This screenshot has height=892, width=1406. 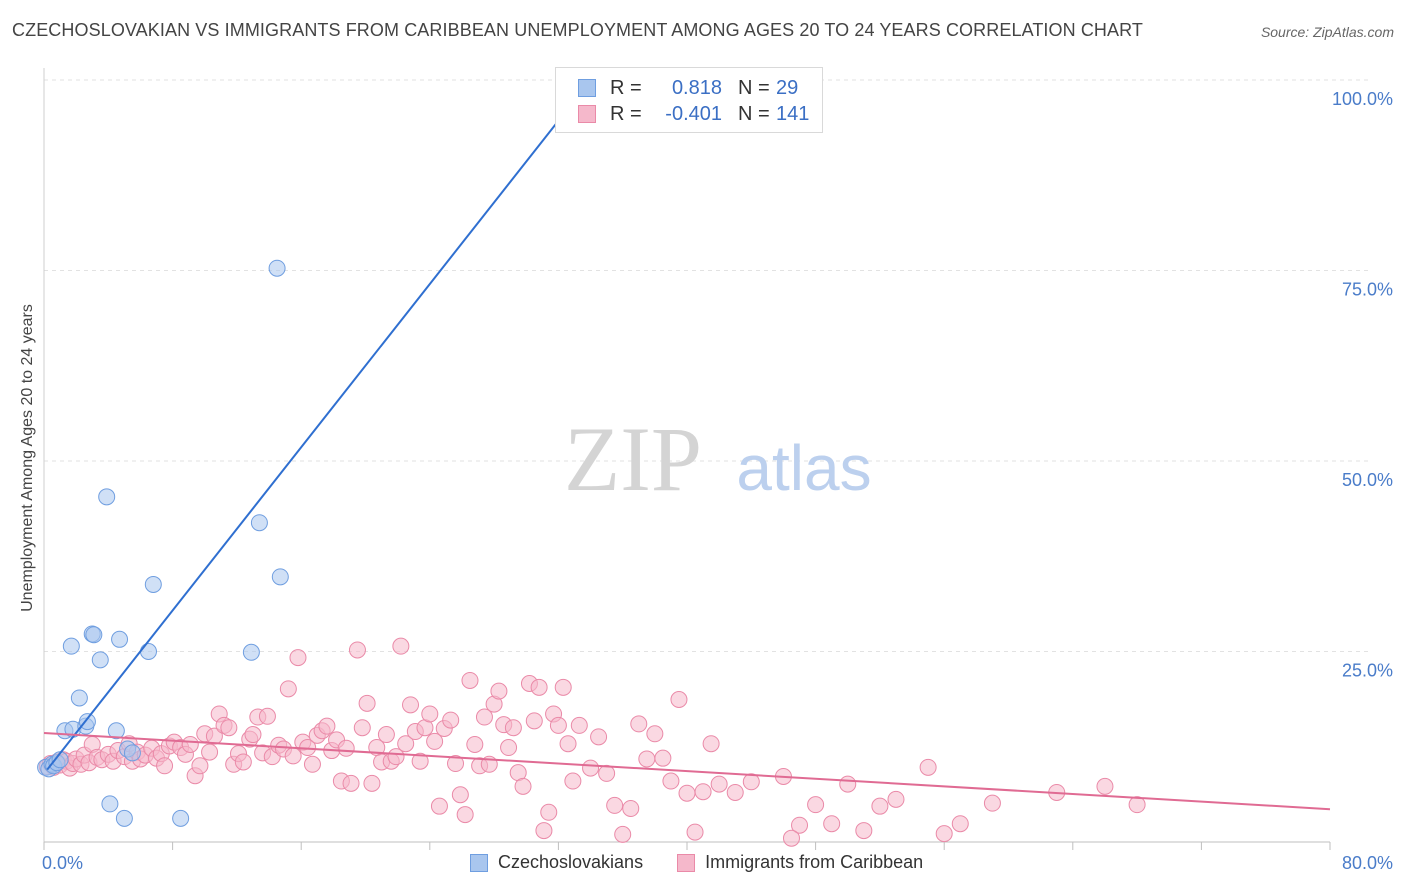 What do you see at coordinates (626, 113) in the screenshot?
I see `legend-r-label: R =` at bounding box center [626, 113].